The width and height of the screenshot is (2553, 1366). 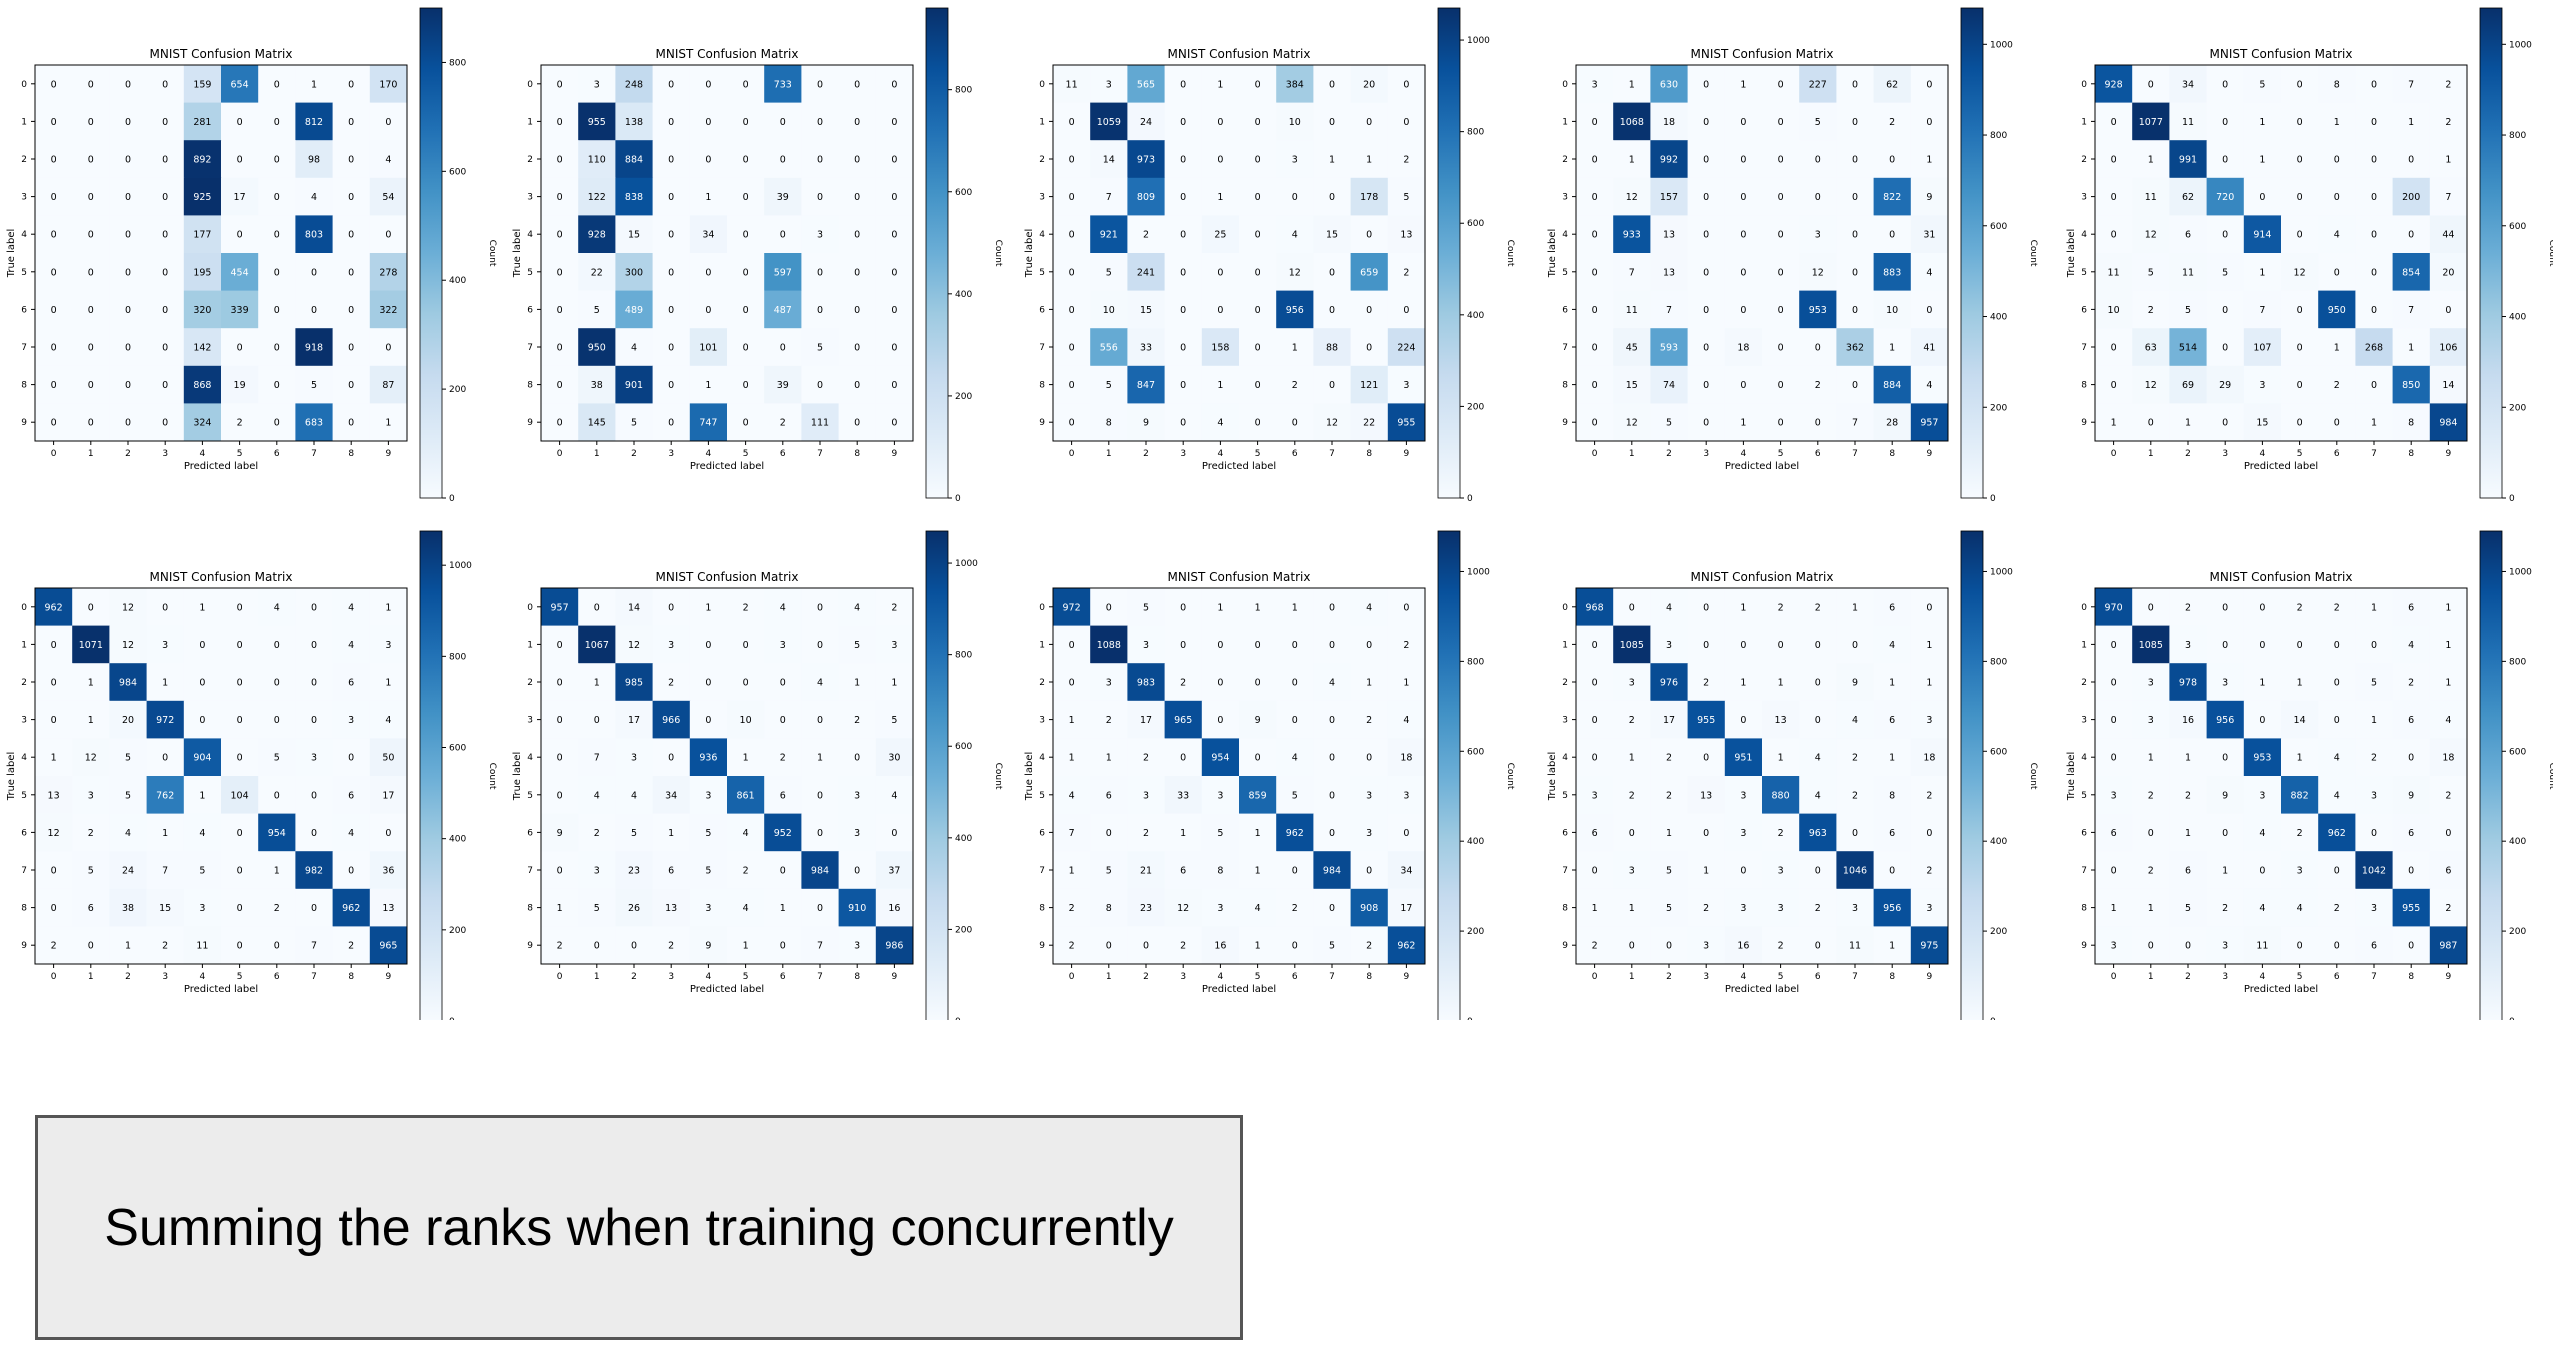 What do you see at coordinates (1762, 989) in the screenshot?
I see `x-axis-label: Predicted label` at bounding box center [1762, 989].